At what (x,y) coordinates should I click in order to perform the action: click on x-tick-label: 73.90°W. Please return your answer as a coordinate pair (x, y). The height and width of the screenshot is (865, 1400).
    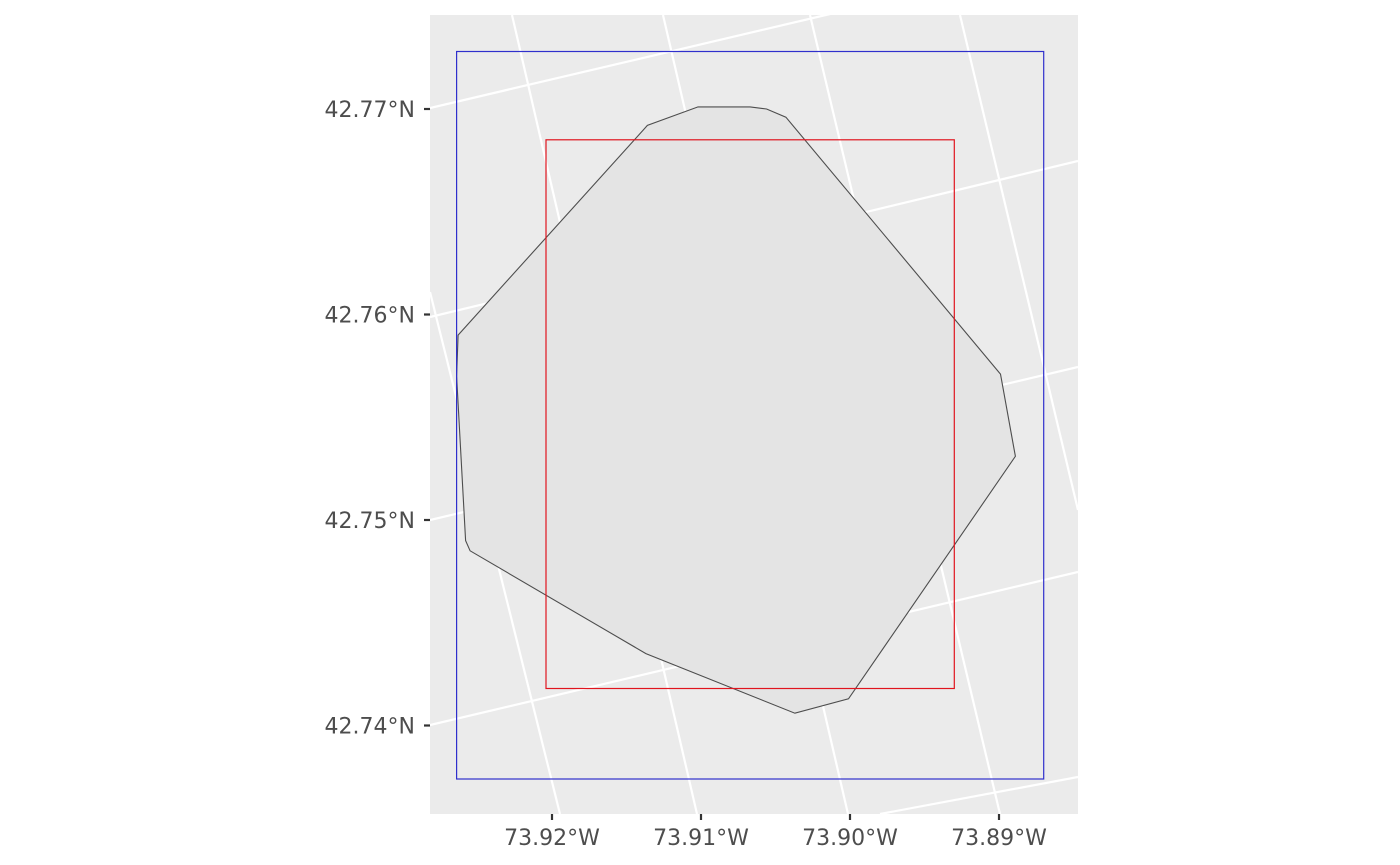
    Looking at the image, I should click on (850, 838).